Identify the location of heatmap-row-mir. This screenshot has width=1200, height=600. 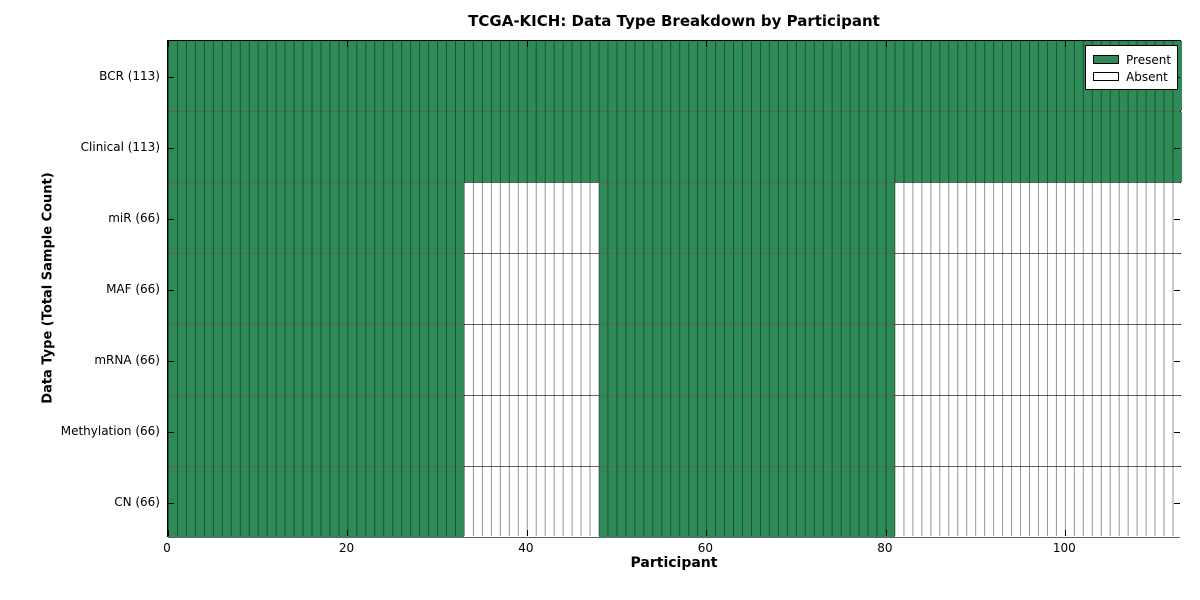
(675, 218).